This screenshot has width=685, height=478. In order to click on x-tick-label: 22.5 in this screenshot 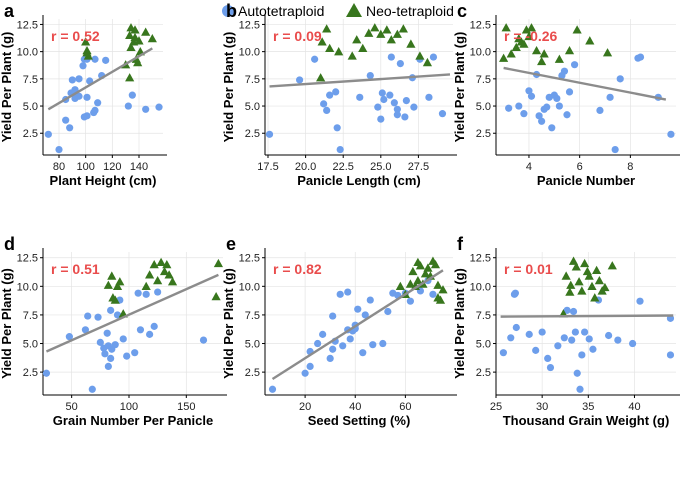, I will do `click(342, 167)`.